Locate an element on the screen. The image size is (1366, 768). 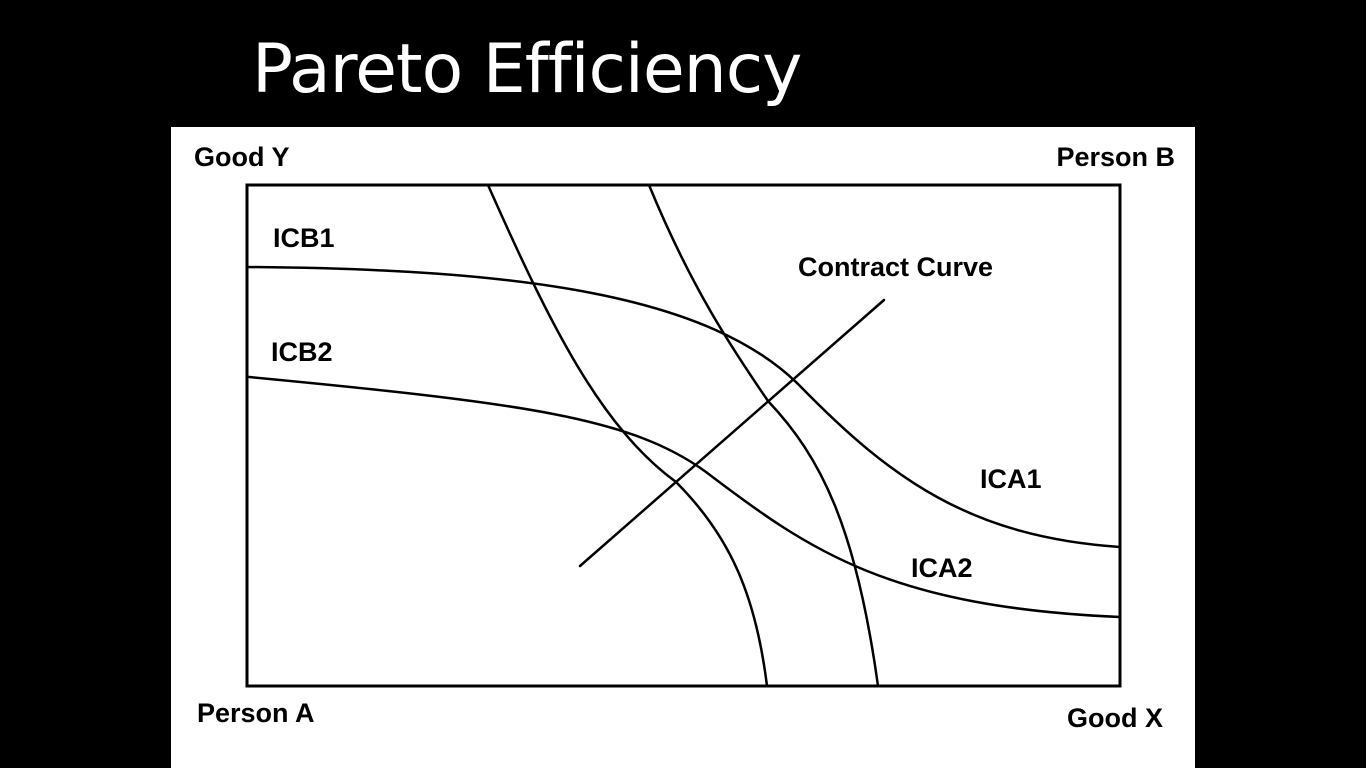
contract-curve-line is located at coordinates (732, 433).